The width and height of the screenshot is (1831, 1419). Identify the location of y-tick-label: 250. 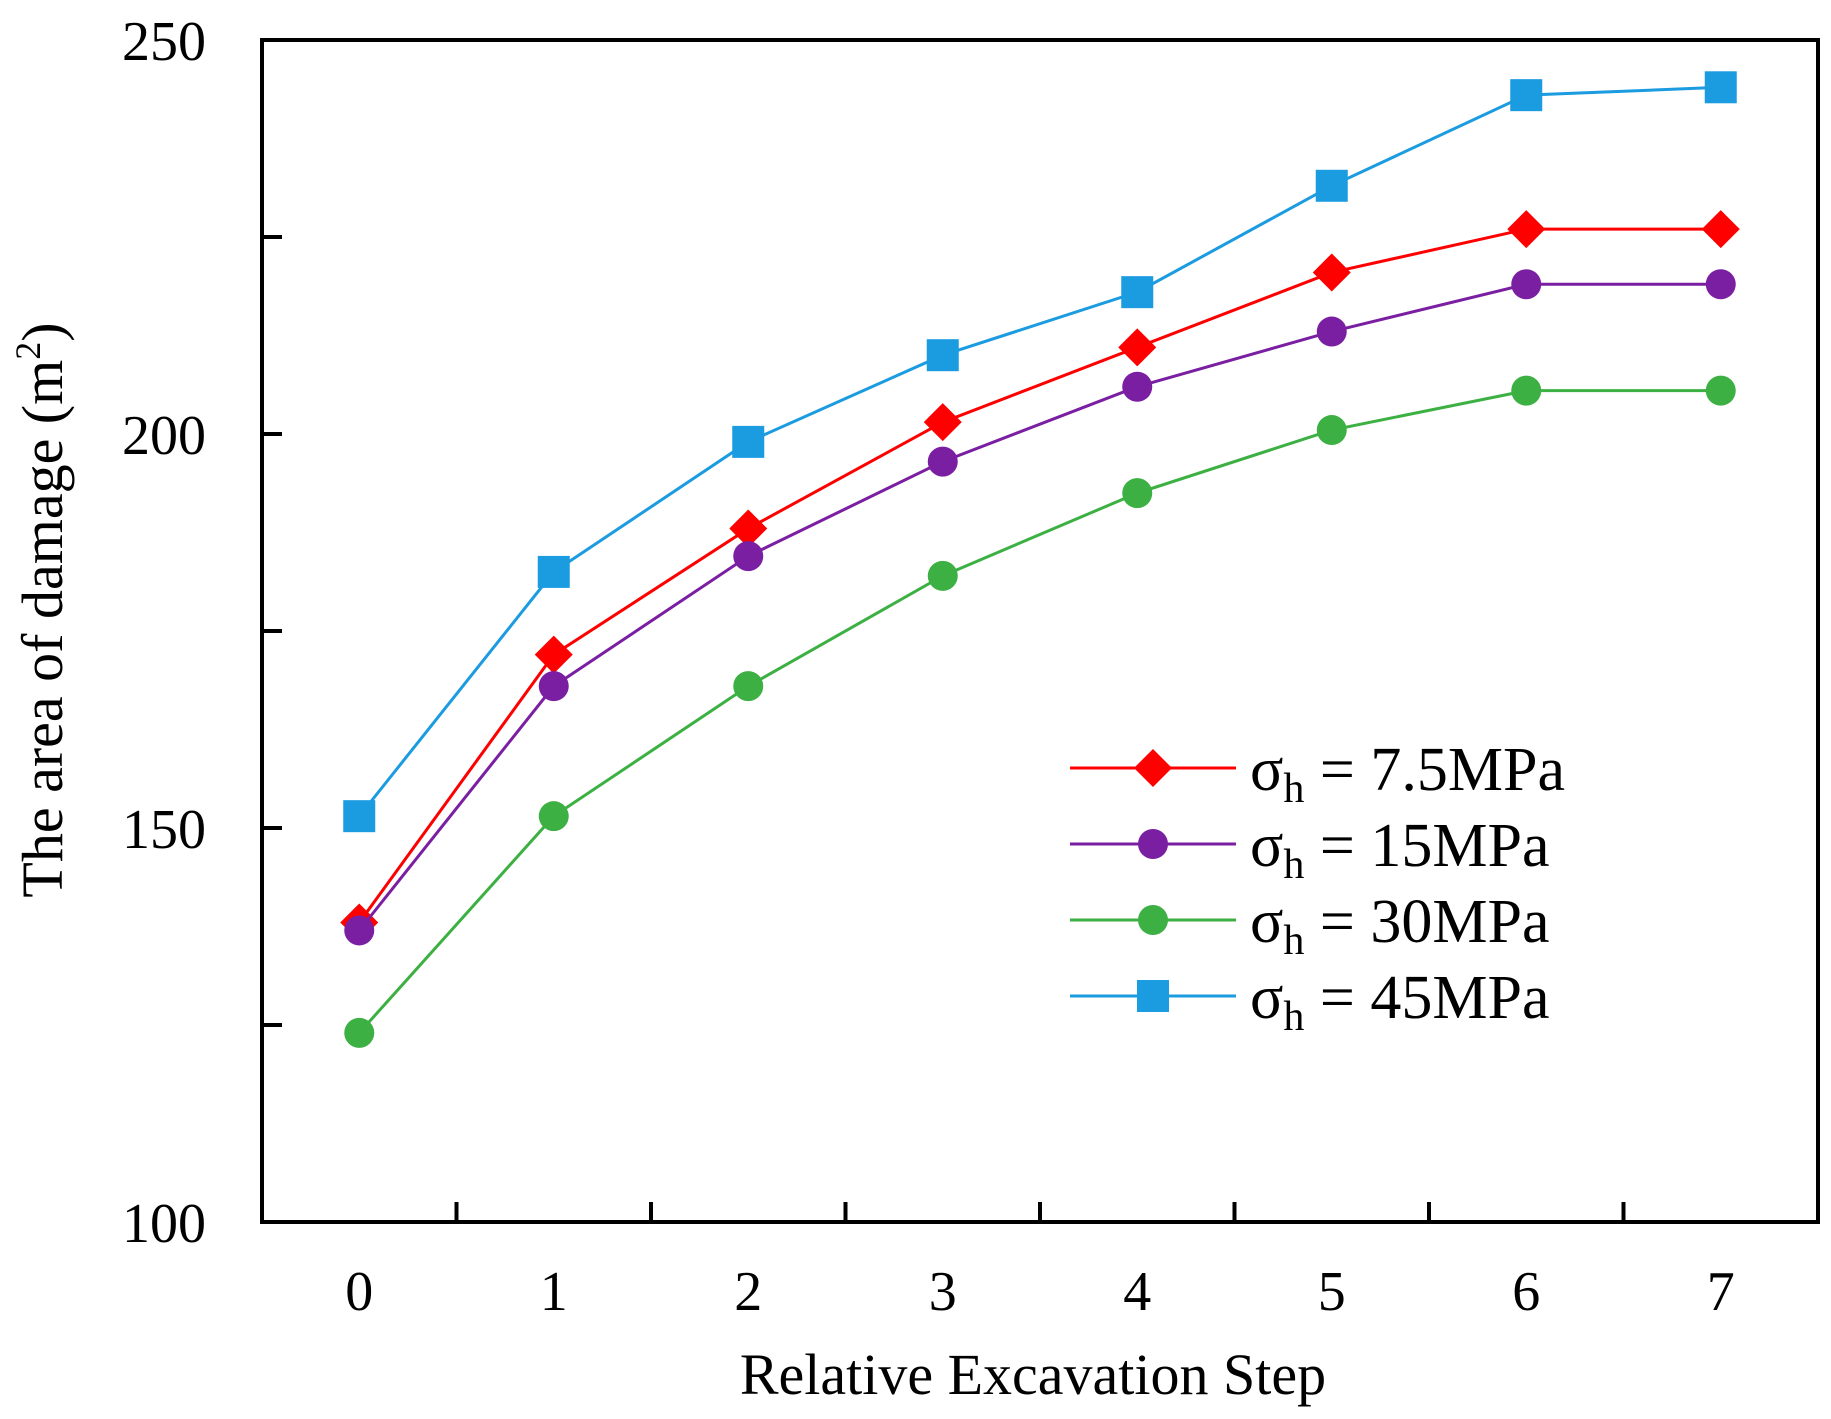
(164, 42).